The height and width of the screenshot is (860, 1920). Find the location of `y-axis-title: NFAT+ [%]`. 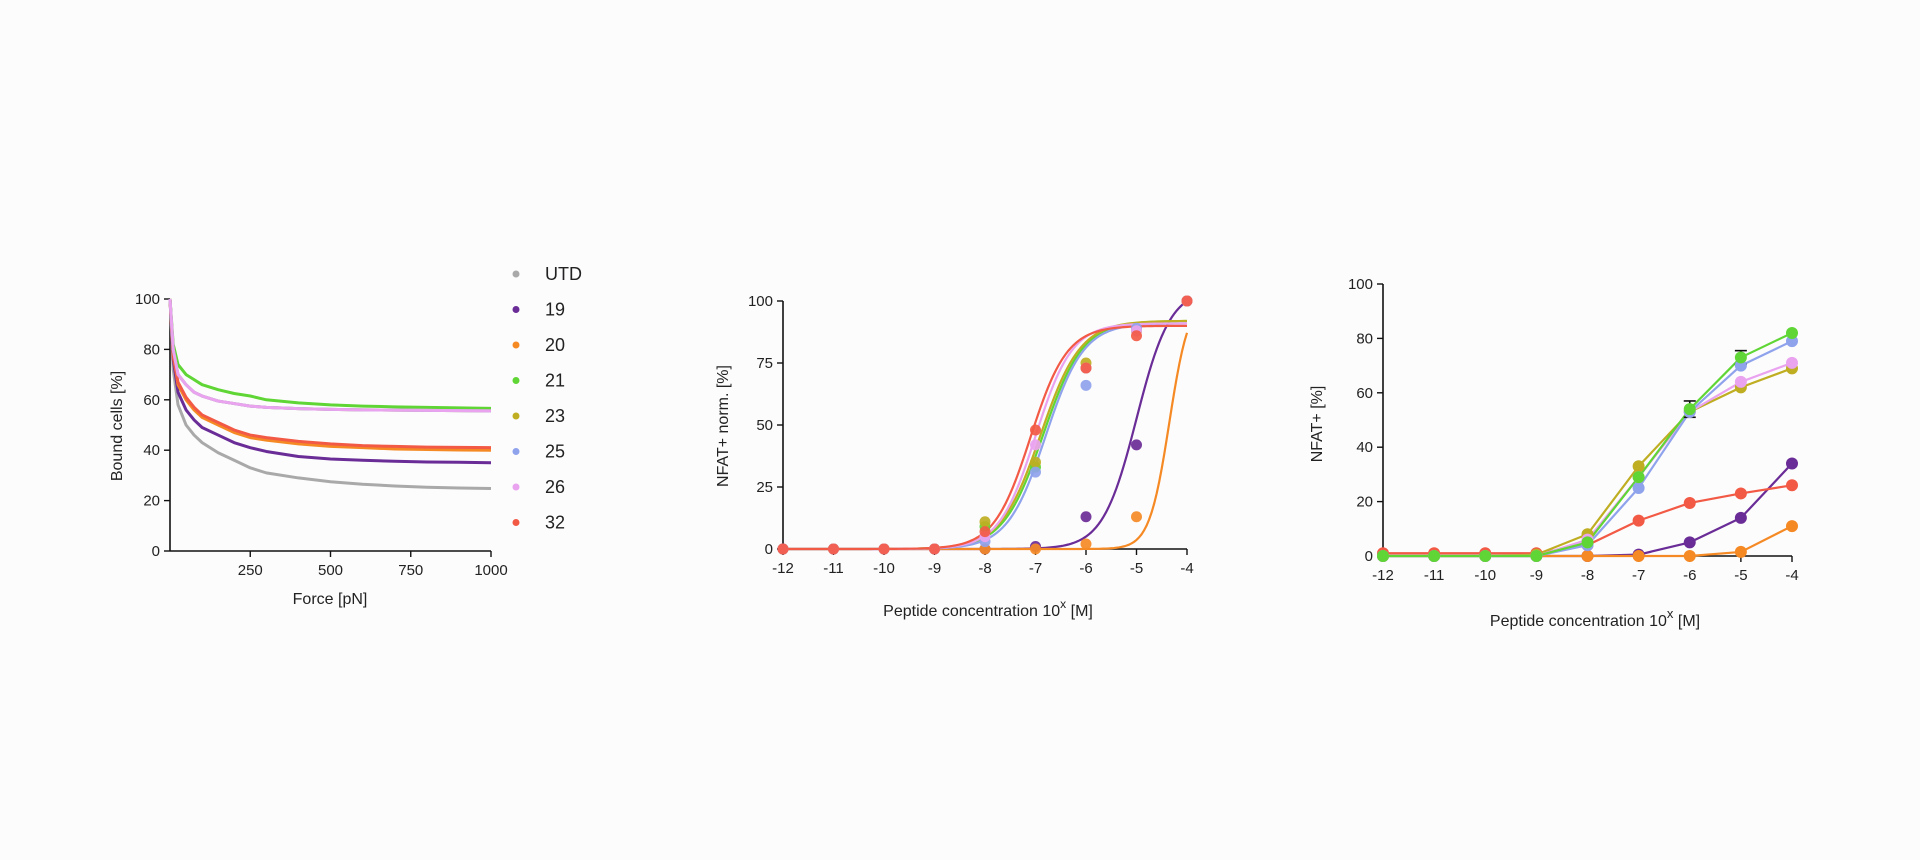

y-axis-title: NFAT+ [%] is located at coordinates (1317, 424).